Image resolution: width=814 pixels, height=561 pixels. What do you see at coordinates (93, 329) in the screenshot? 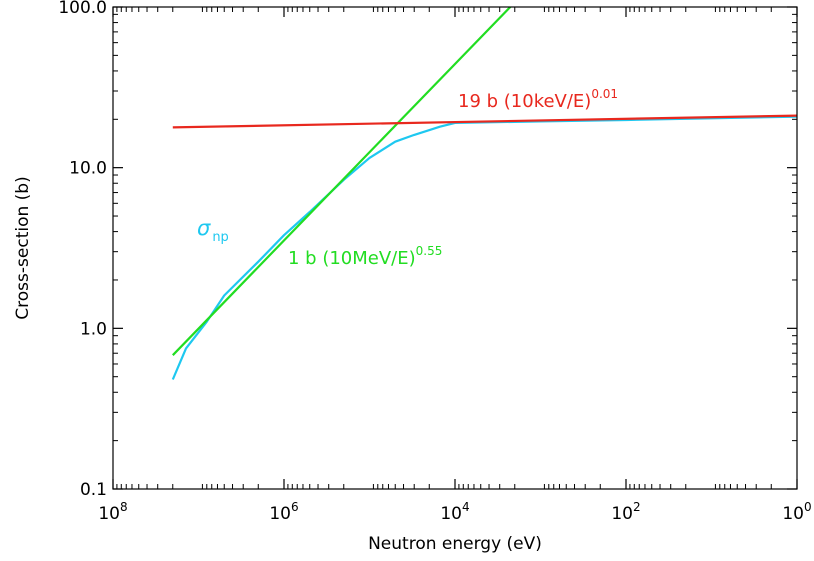
I see `y-tick-label: 1.0` at bounding box center [93, 329].